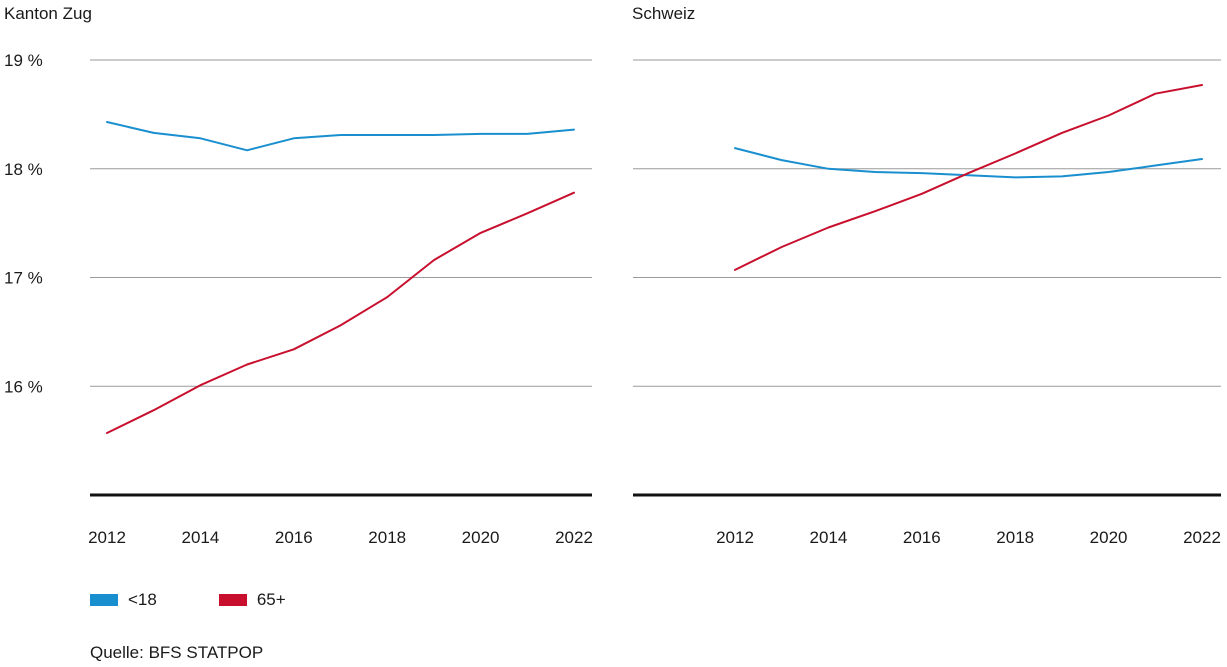 The height and width of the screenshot is (667, 1227). What do you see at coordinates (177, 652) in the screenshot?
I see `source-note: Quelle: BFS STATPOP` at bounding box center [177, 652].